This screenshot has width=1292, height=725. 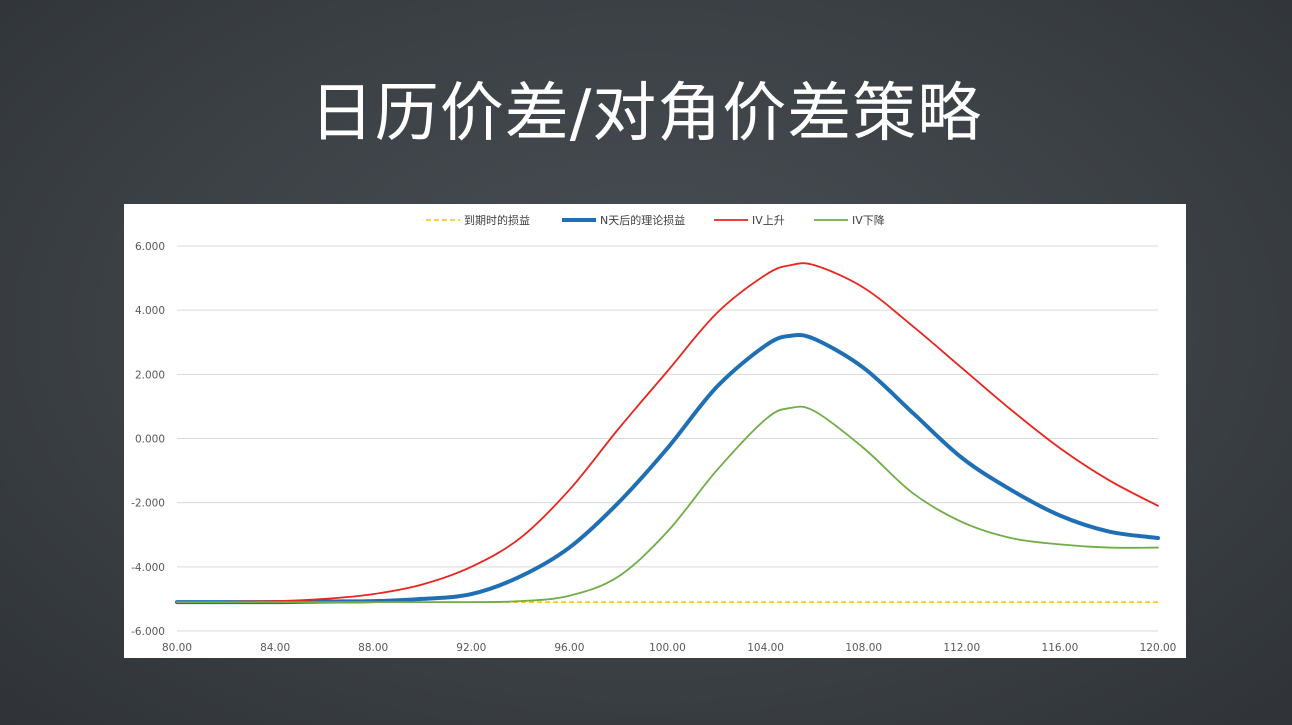 I want to click on x-tick-label: 88.00, so click(x=373, y=648).